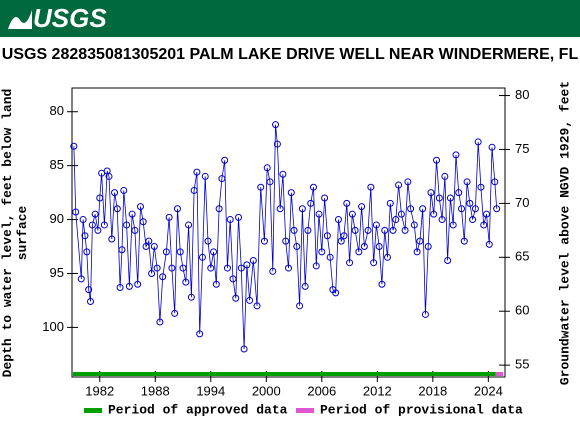 The image size is (580, 430). Describe the element at coordinates (522, 94) in the screenshot. I see `y2-tick-label: 80` at that location.